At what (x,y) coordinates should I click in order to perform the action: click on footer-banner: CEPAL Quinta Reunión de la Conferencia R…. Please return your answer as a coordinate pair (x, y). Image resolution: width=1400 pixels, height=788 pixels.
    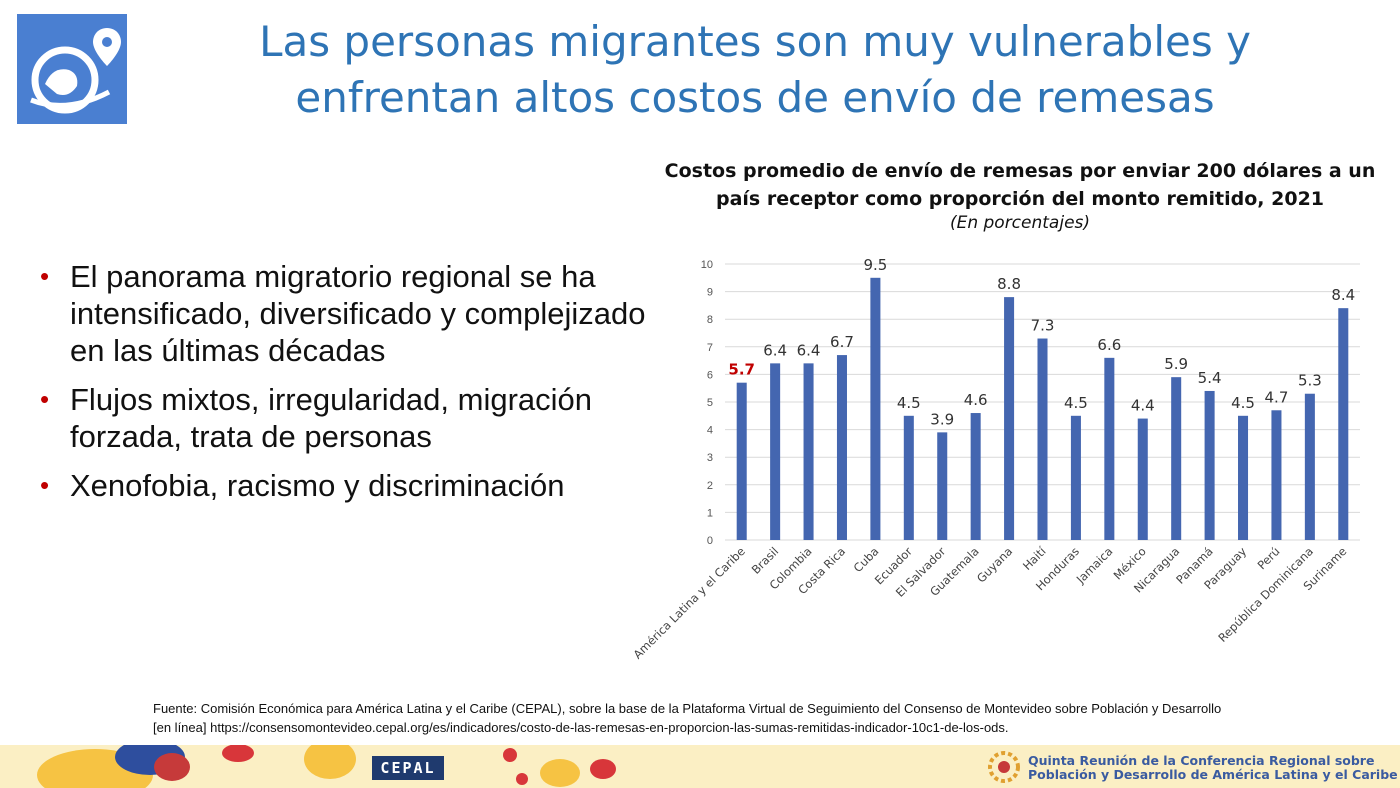
    Looking at the image, I should click on (700, 766).